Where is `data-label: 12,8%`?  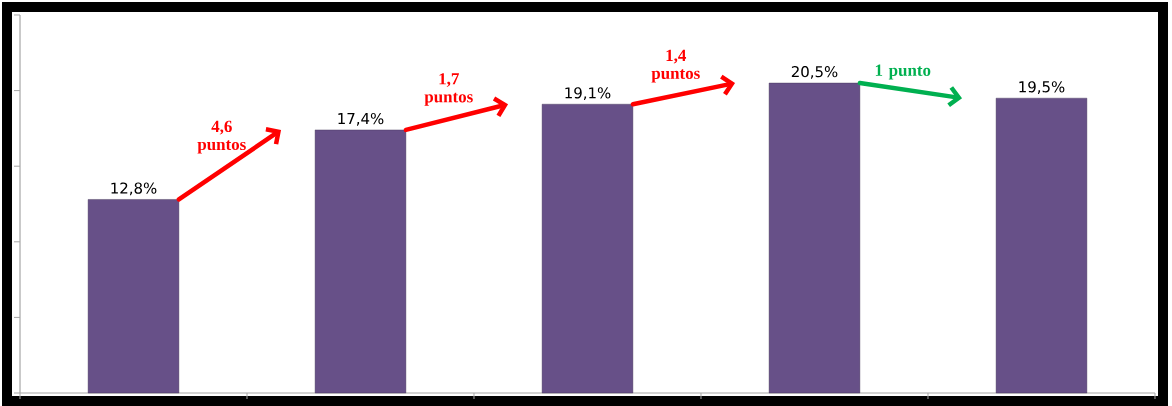
data-label: 12,8% is located at coordinates (134, 189).